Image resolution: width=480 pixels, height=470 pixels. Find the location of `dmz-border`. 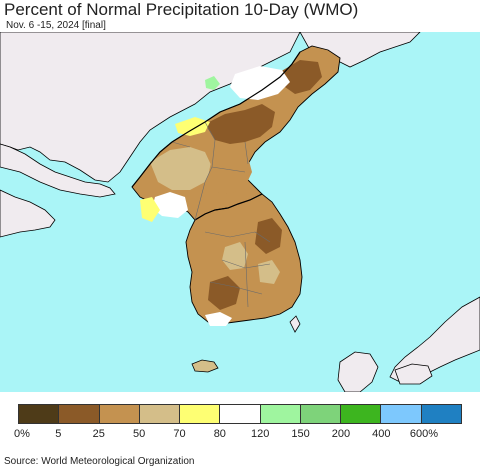

dmz-border is located at coordinates (228, 207).